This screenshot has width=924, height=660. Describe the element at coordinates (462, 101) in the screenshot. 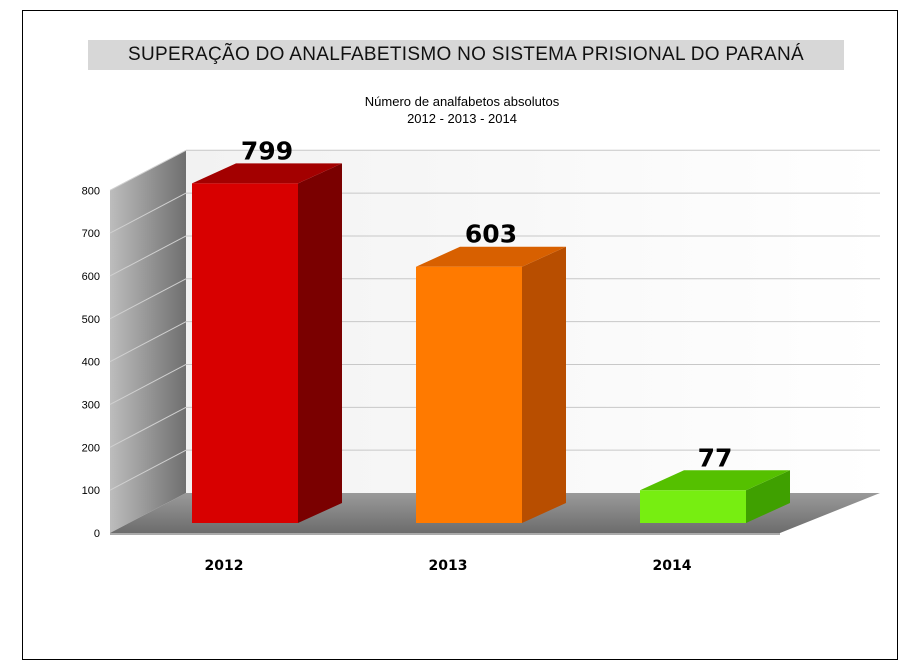

I see `chart-subtitle-line1: Número de analfabetos absolutos` at that location.